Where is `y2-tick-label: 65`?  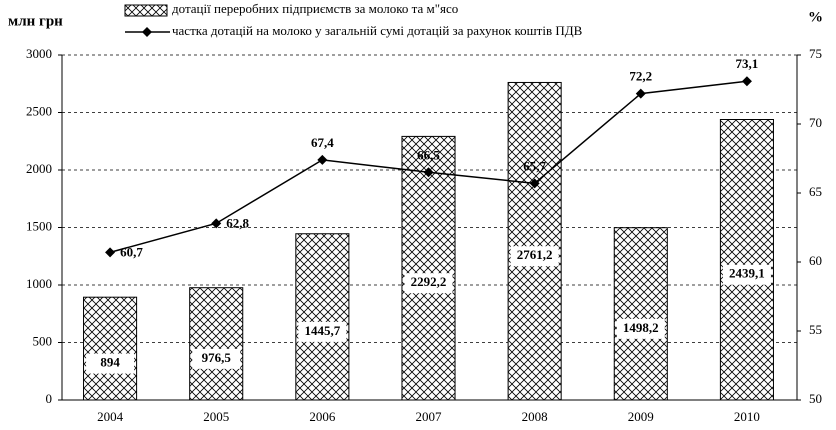
y2-tick-label: 65 is located at coordinates (815, 191).